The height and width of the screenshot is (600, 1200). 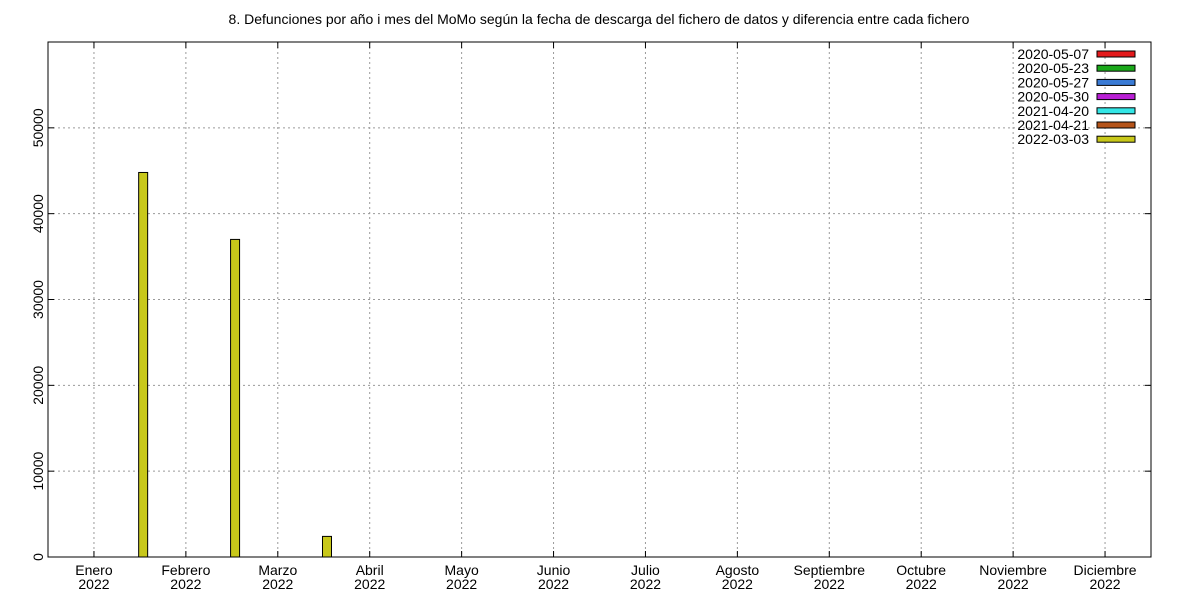 What do you see at coordinates (38, 385) in the screenshot?
I see `y-tick-label: 20000` at bounding box center [38, 385].